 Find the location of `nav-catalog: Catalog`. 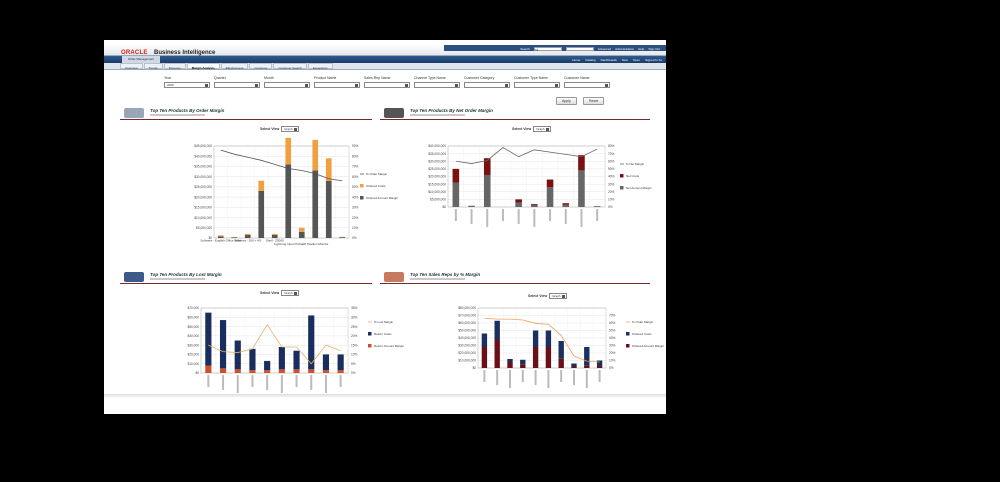

nav-catalog: Catalog is located at coordinates (590, 59).